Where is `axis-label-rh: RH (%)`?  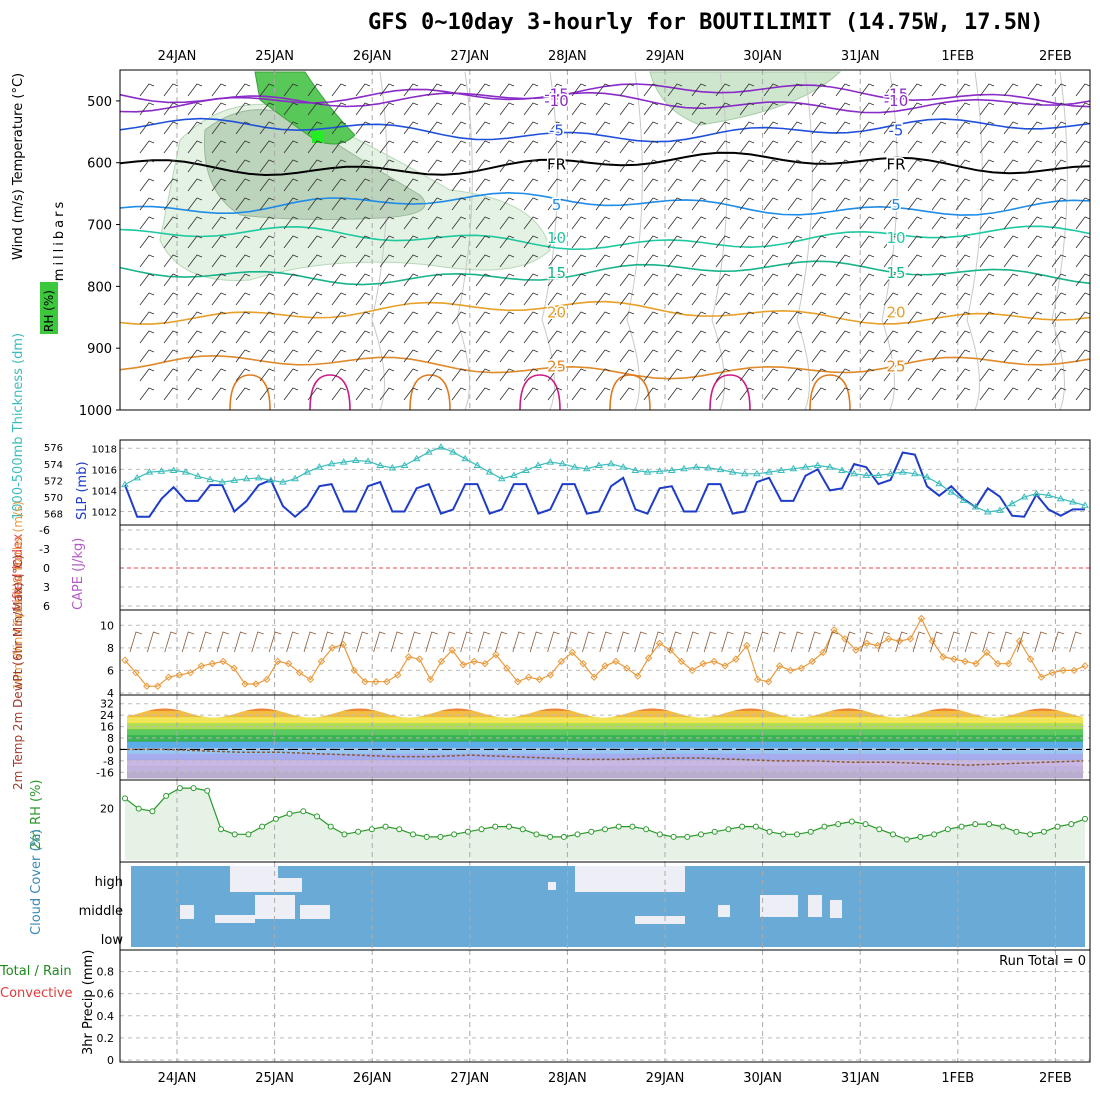
axis-label-rh: RH (%) is located at coordinates (49, 311).